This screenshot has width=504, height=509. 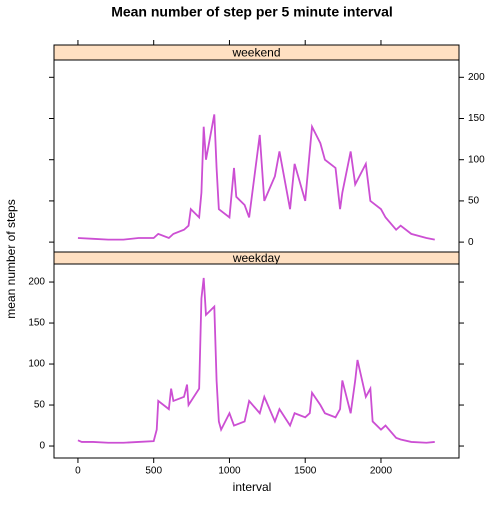 I want to click on strip-label: weekend, so click(x=255, y=53).